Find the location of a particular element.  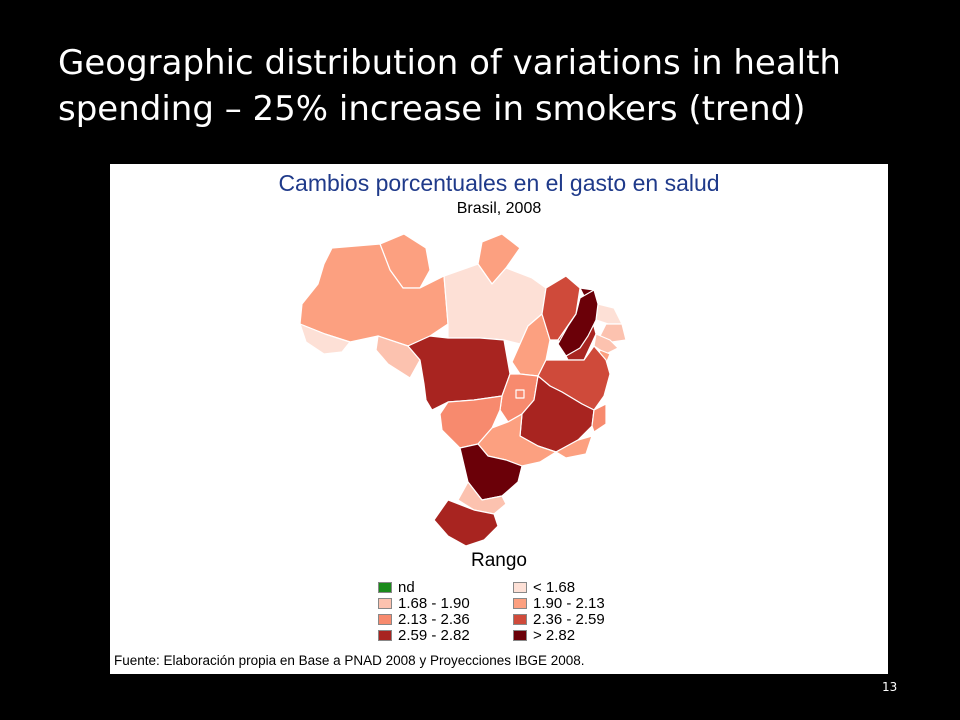

legend-item: < 1.68 is located at coordinates (575, 587).